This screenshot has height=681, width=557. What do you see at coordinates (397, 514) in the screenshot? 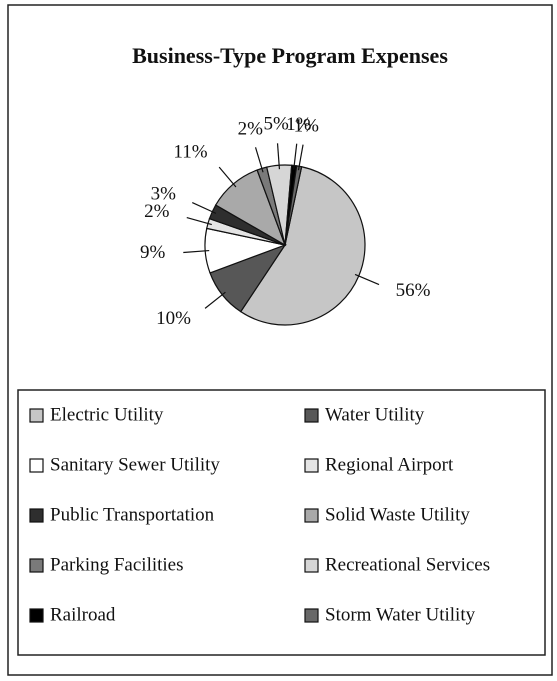
I see `legend-label: Solid Waste Utility` at bounding box center [397, 514].